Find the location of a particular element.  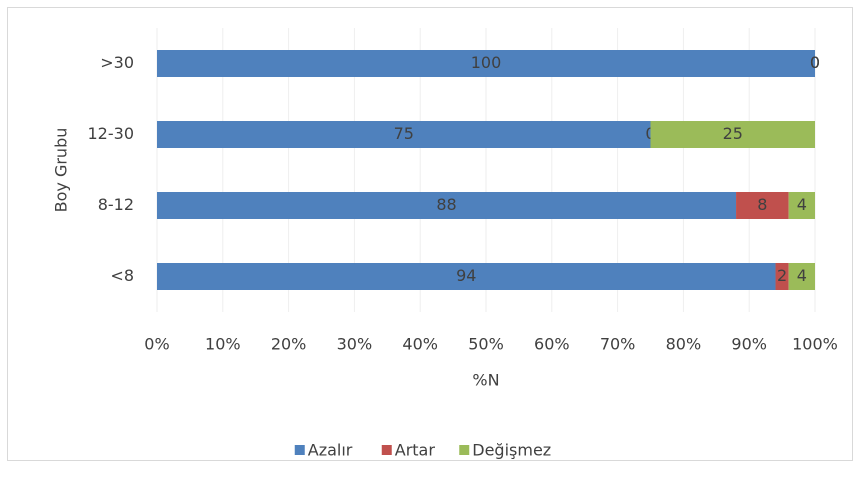

legend-label: Artar is located at coordinates (415, 450).